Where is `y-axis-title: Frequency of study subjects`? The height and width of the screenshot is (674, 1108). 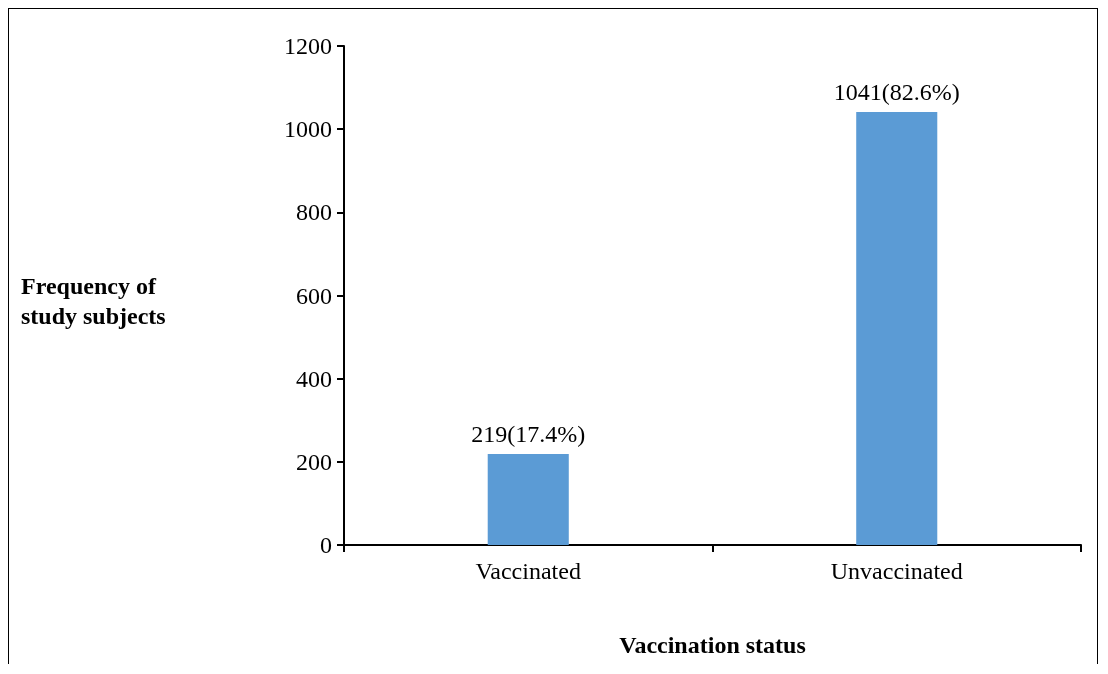 y-axis-title: Frequency of study subjects is located at coordinates (93, 301).